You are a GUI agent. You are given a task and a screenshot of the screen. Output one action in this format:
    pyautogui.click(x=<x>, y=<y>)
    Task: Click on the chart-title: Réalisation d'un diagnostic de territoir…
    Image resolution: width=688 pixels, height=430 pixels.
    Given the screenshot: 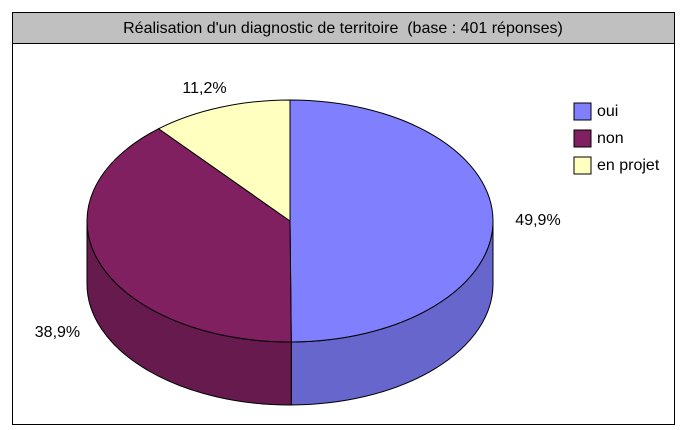 What is the action you would take?
    pyautogui.click(x=343, y=28)
    